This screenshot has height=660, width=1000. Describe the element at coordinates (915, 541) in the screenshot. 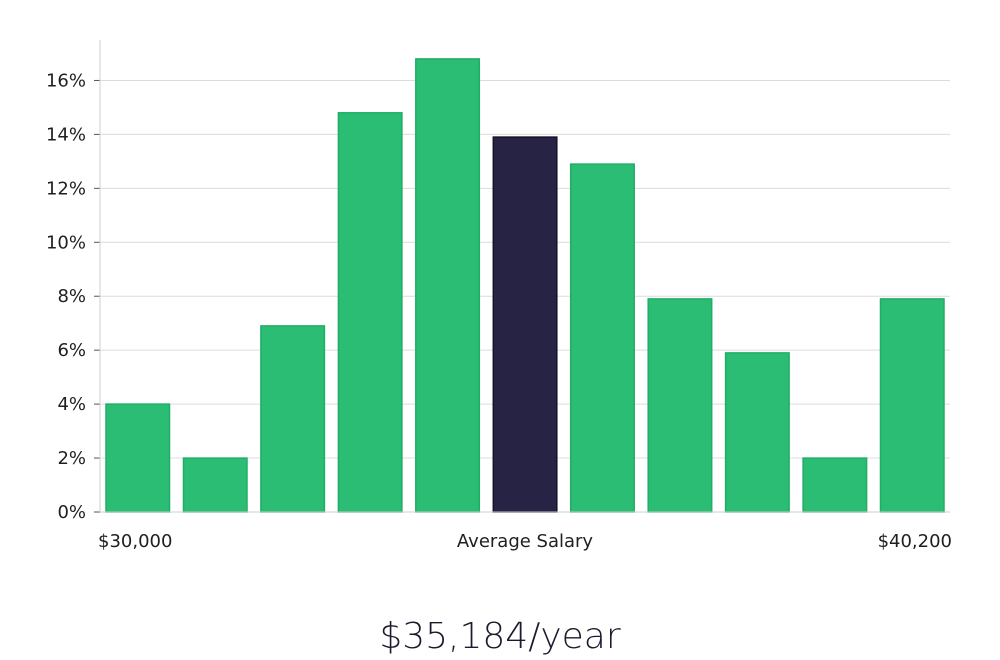

I see `x-max-label: $40,200` at that location.